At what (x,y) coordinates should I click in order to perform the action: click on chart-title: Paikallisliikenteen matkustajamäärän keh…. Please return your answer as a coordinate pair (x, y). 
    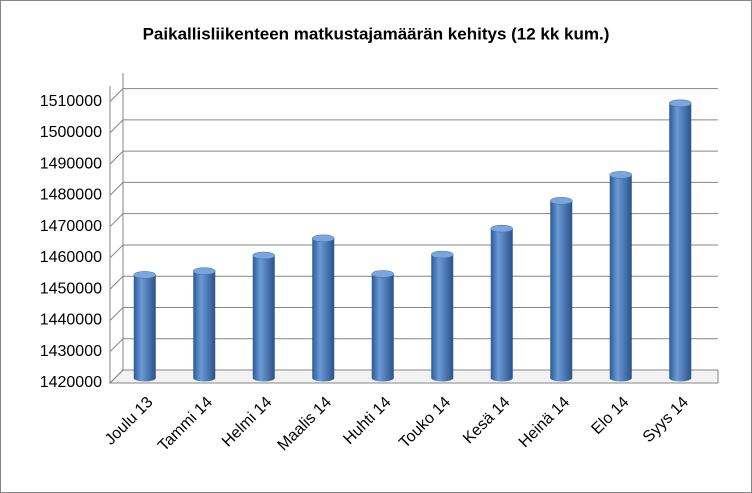
    Looking at the image, I should click on (376, 33).